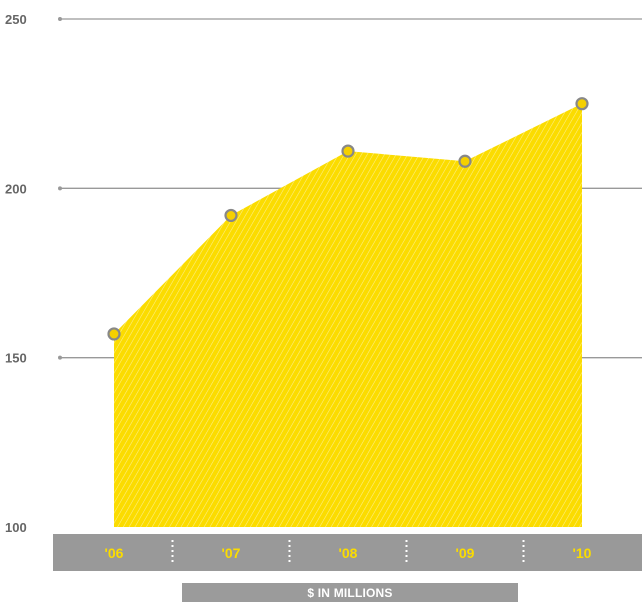 The width and height of the screenshot is (642, 602). Describe the element at coordinates (16, 273) in the screenshot. I see `y-axis-ticks: 100 150 200 250` at that location.